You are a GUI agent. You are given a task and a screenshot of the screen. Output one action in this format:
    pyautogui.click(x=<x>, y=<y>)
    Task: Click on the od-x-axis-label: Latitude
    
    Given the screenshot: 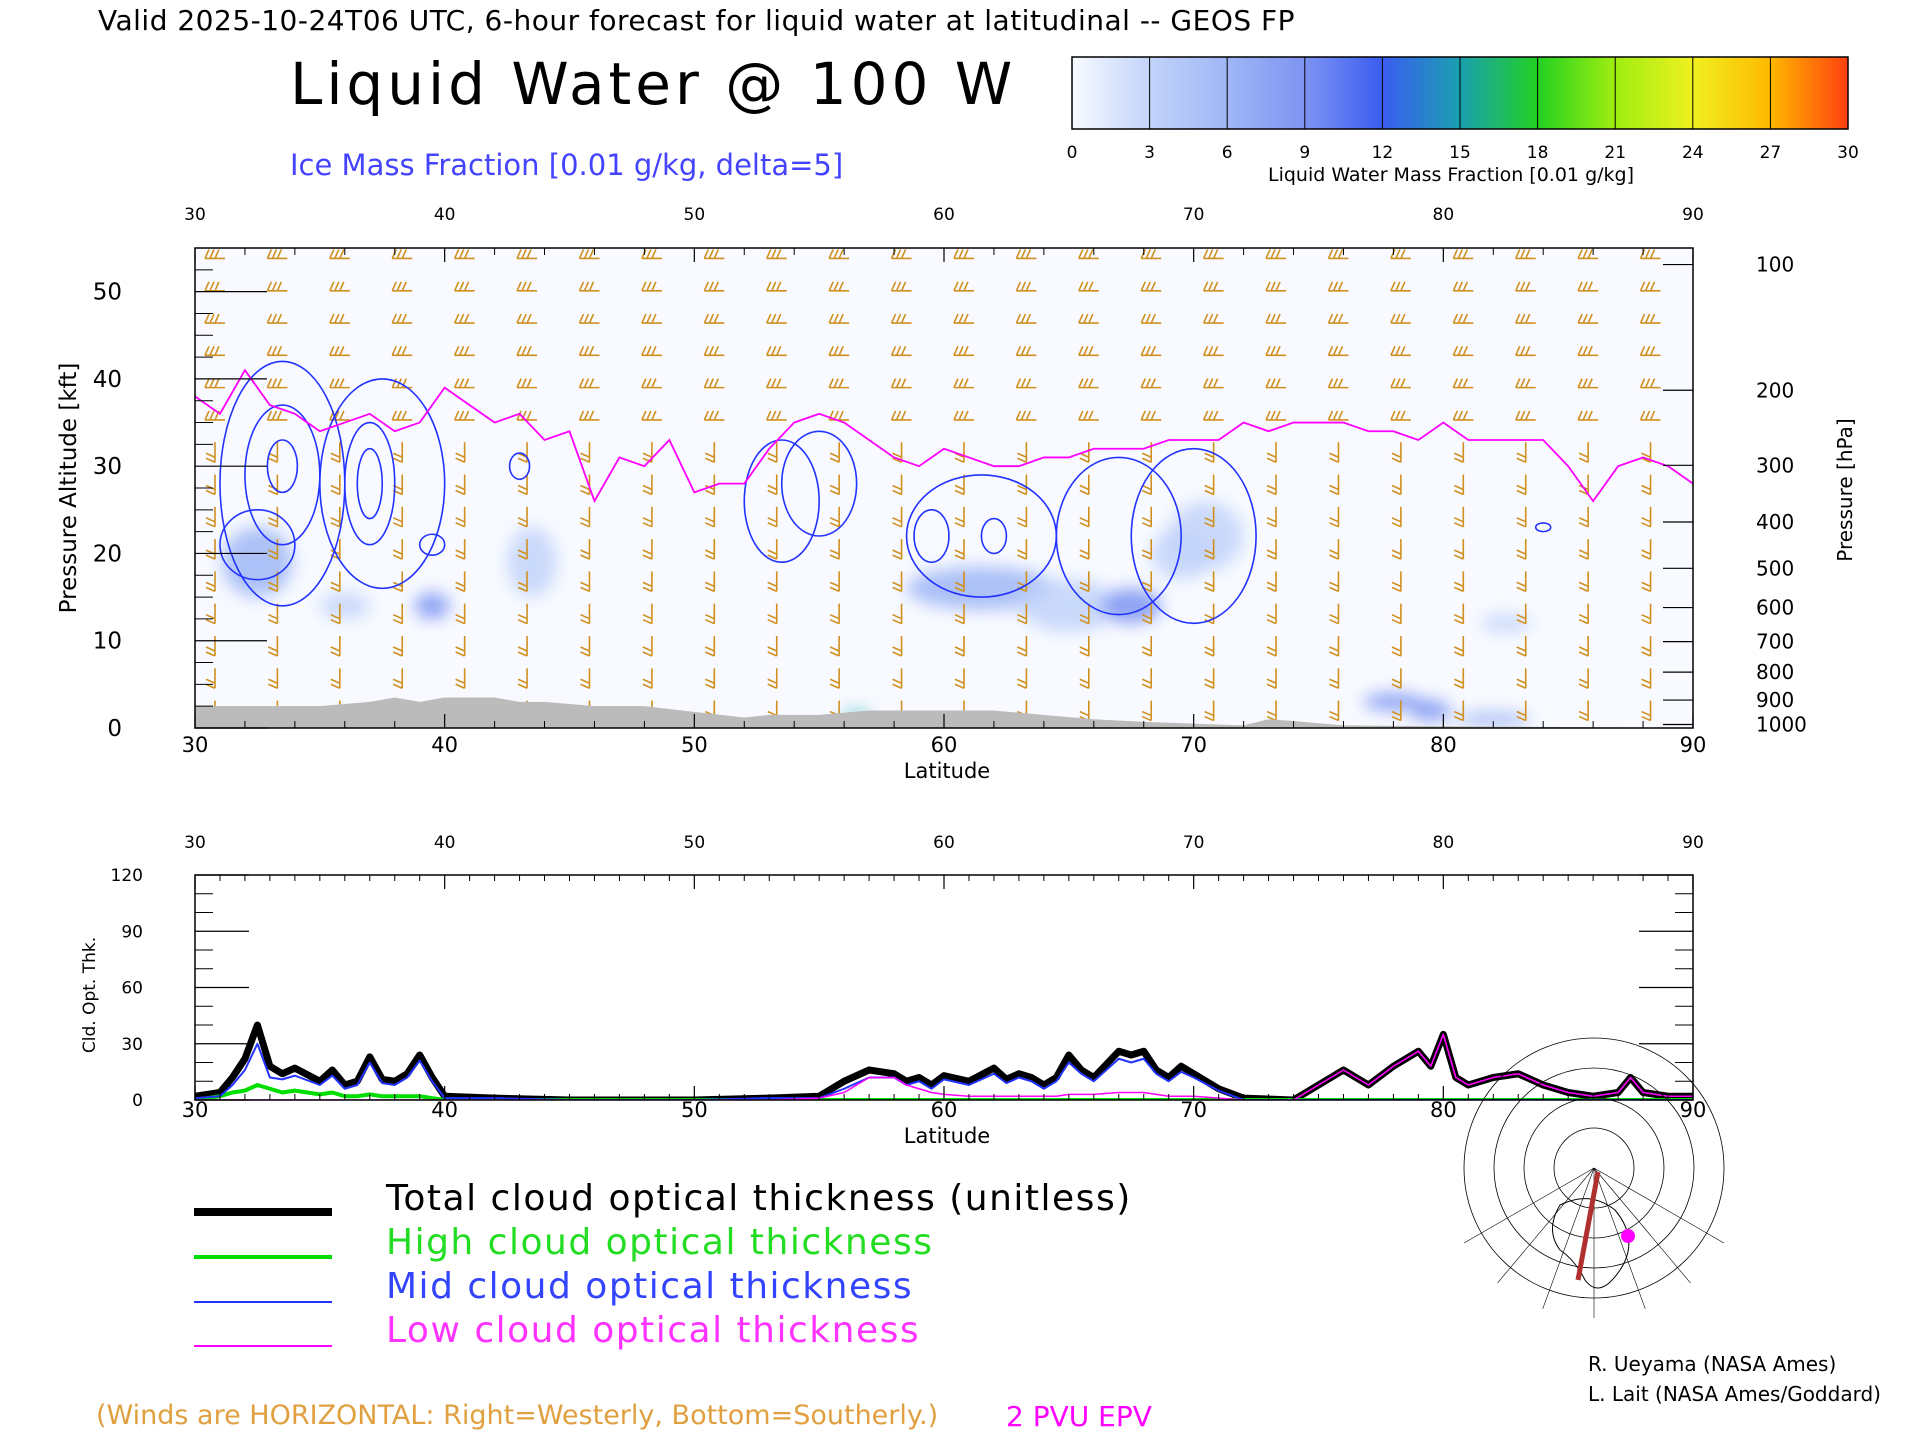 What is the action you would take?
    pyautogui.click(x=947, y=1136)
    